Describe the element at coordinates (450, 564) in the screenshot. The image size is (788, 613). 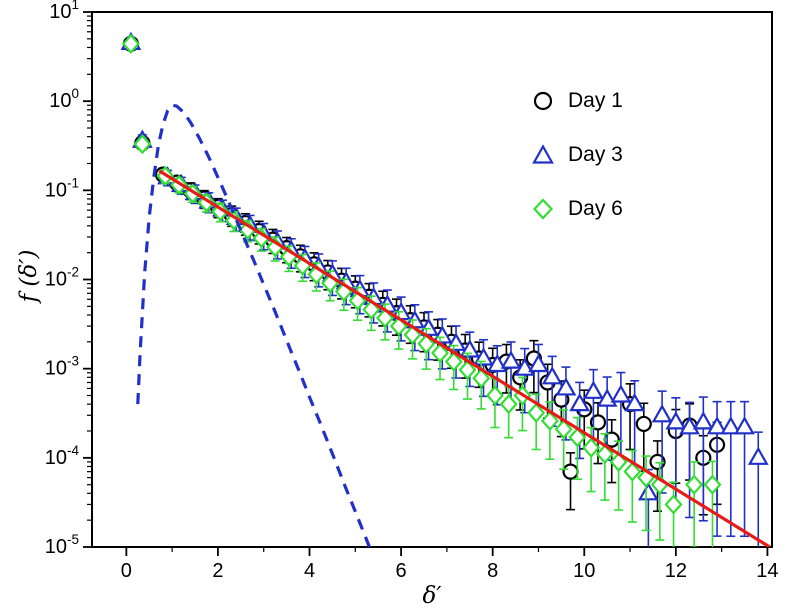
I see `x-axis: 0 2 4 6 8 10 12 14` at that location.